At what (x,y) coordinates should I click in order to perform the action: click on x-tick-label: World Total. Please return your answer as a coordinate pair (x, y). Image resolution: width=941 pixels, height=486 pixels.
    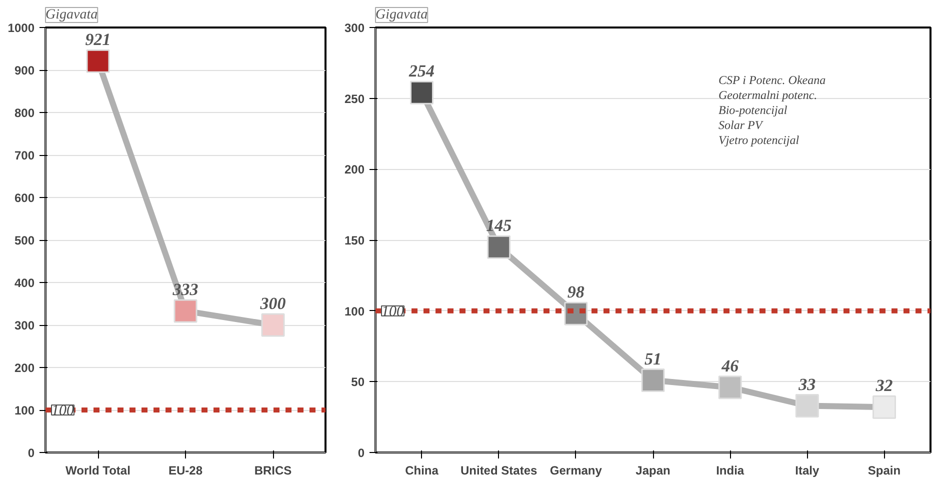
    Looking at the image, I should click on (98, 471).